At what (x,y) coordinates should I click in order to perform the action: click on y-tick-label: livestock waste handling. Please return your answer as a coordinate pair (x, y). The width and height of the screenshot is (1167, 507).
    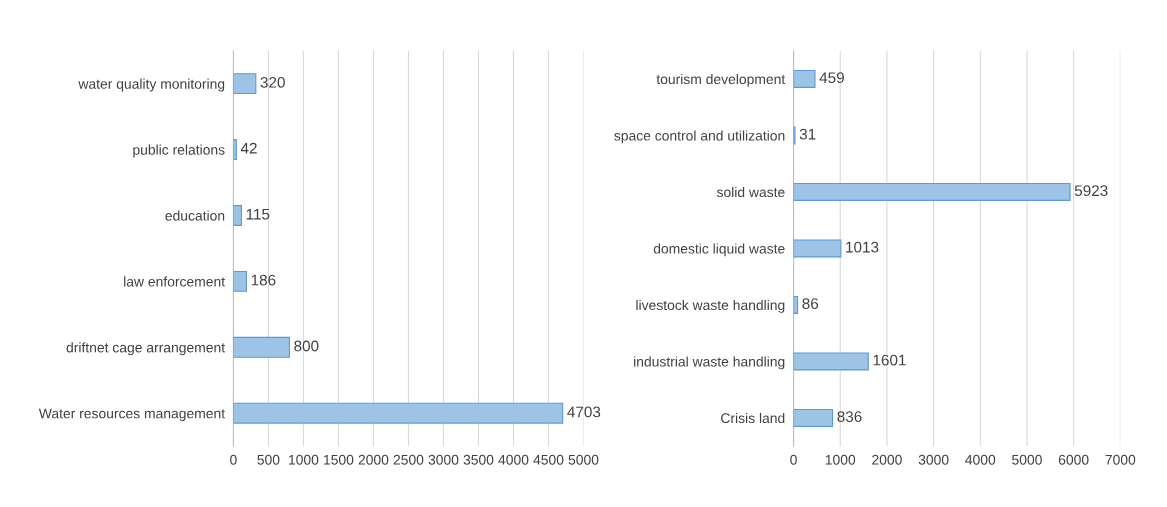
    Looking at the image, I should click on (710, 306).